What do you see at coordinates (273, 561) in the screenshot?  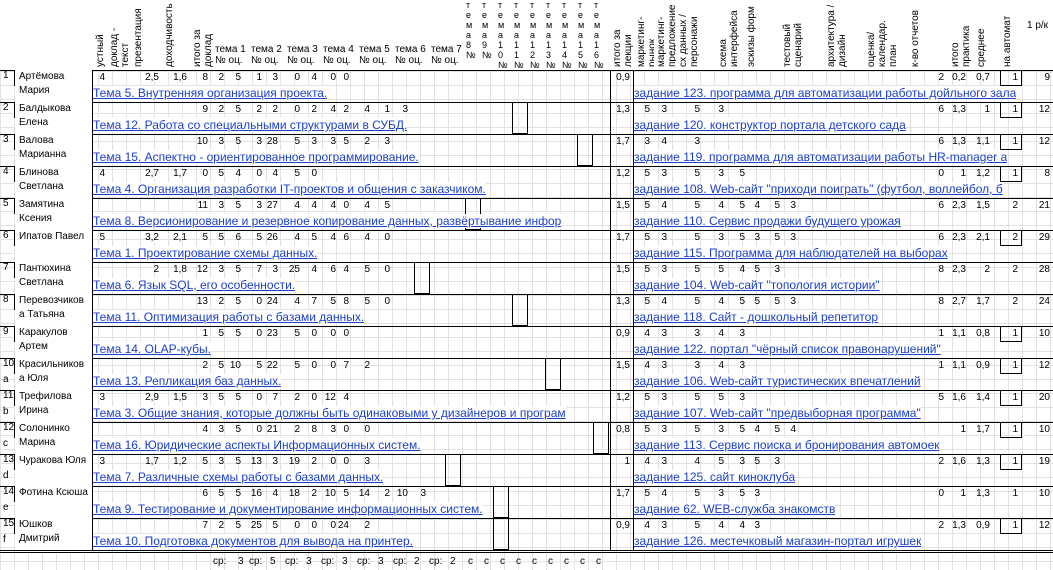 I see `footer-cell: 5` at bounding box center [273, 561].